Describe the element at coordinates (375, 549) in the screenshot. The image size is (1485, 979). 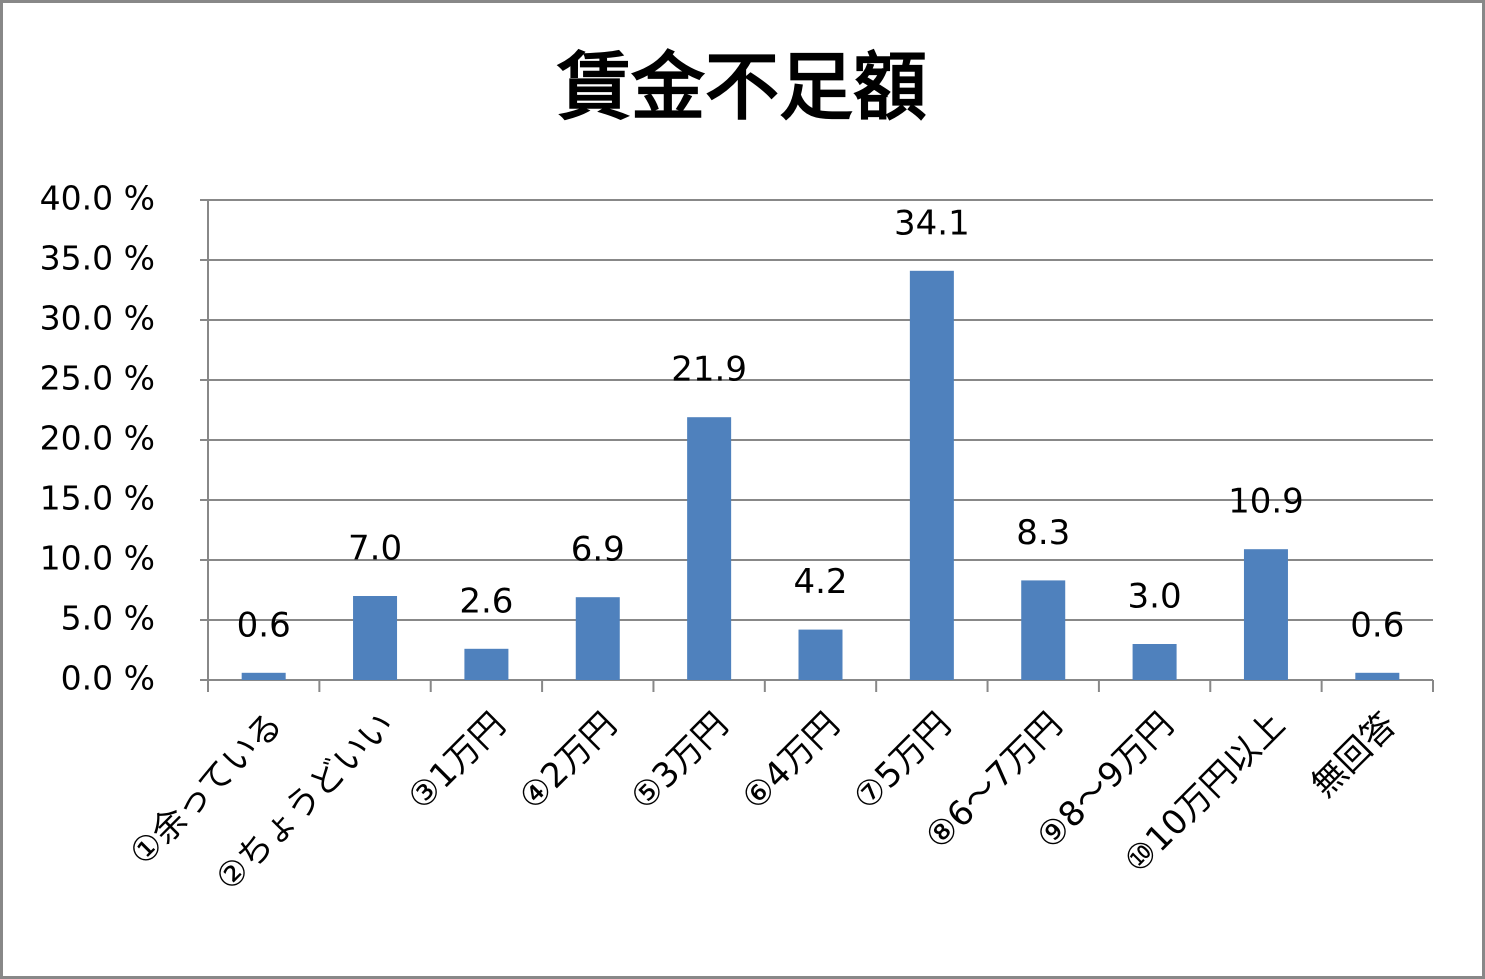
I see `data-label: 7.0` at that location.